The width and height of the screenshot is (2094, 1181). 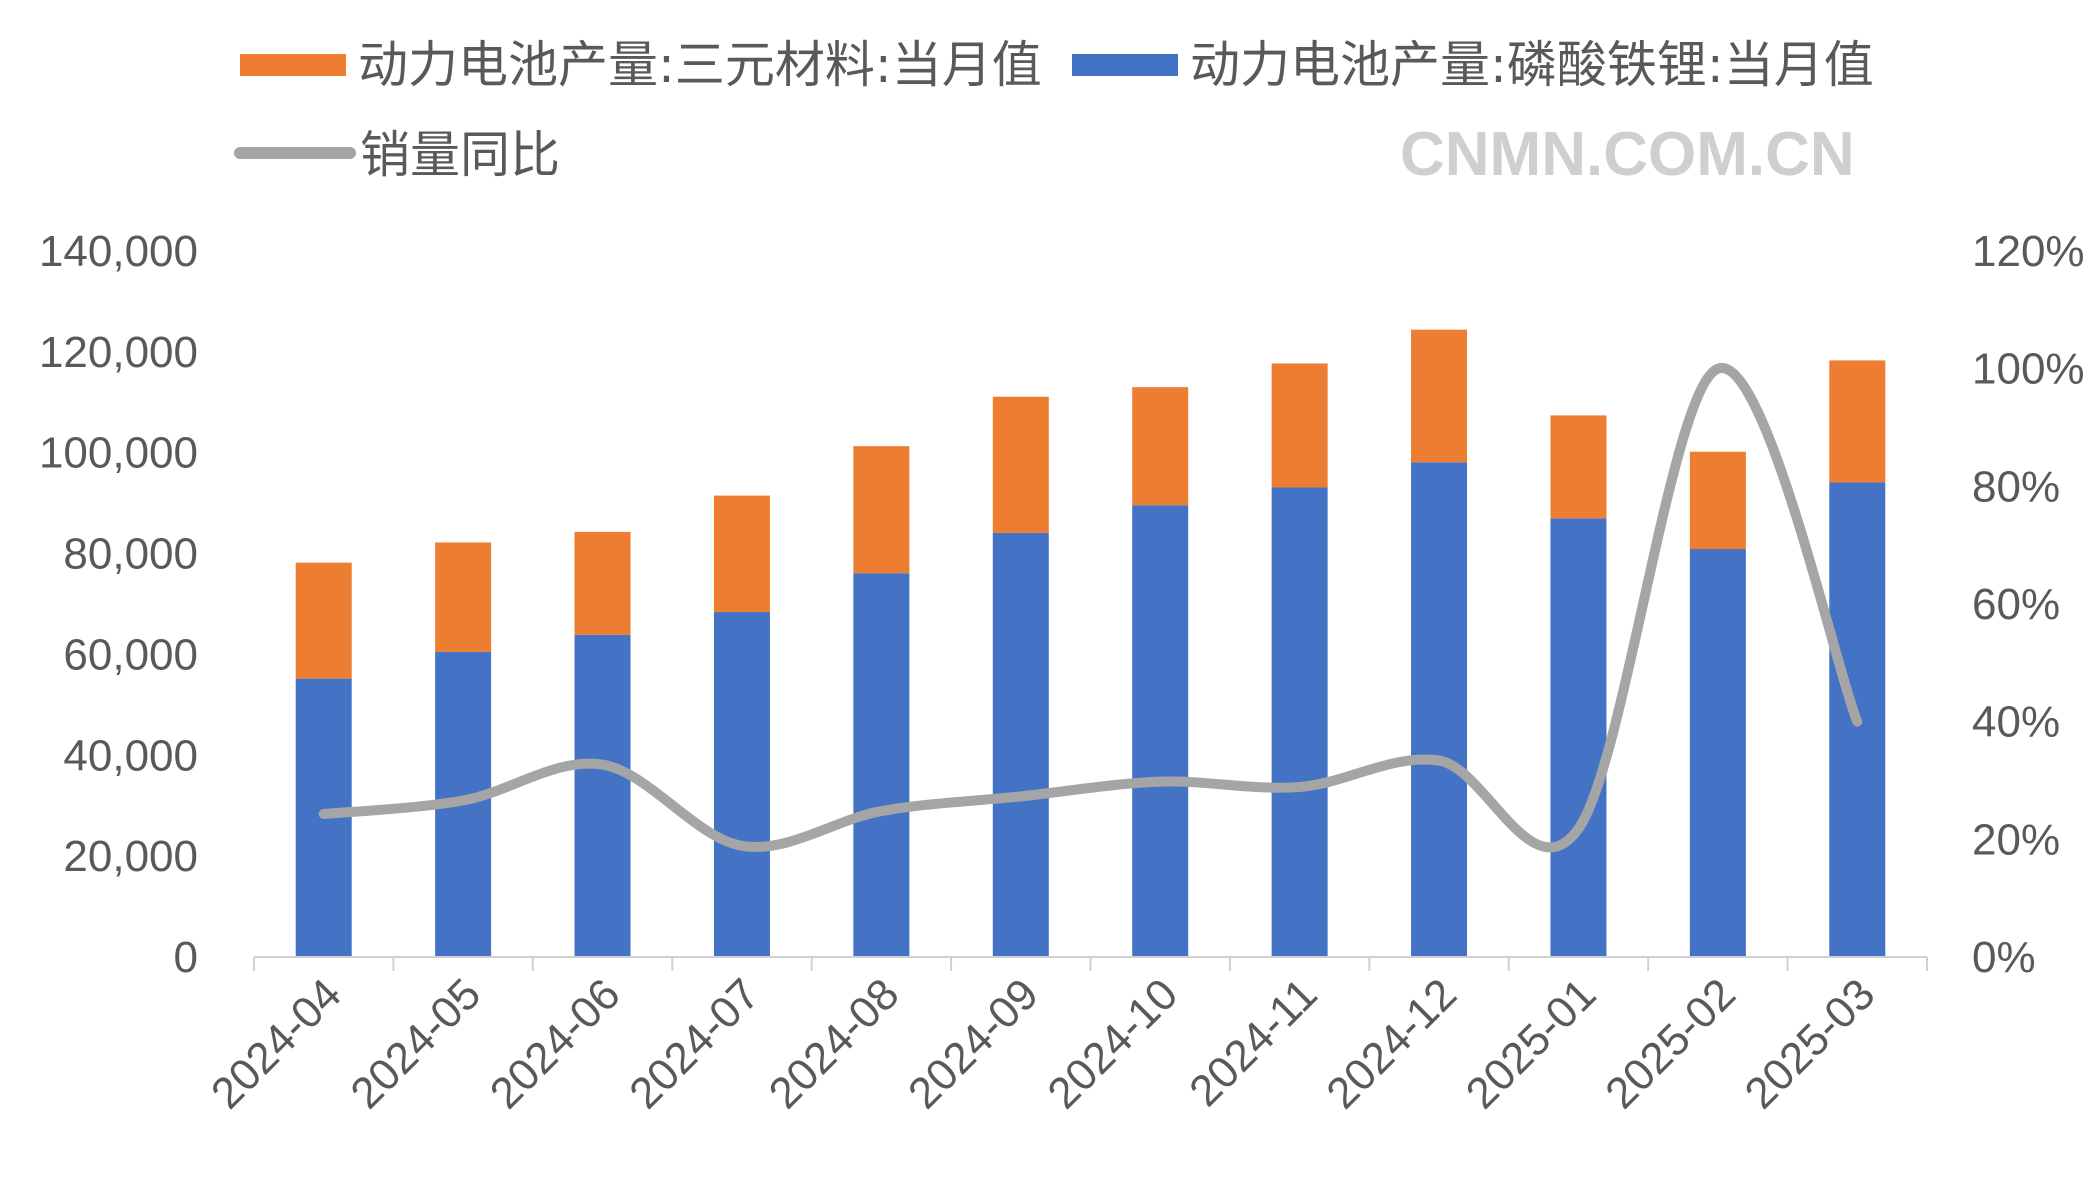 What do you see at coordinates (276, 1043) in the screenshot?
I see `x-axis-tick-label: 2024-04` at bounding box center [276, 1043].